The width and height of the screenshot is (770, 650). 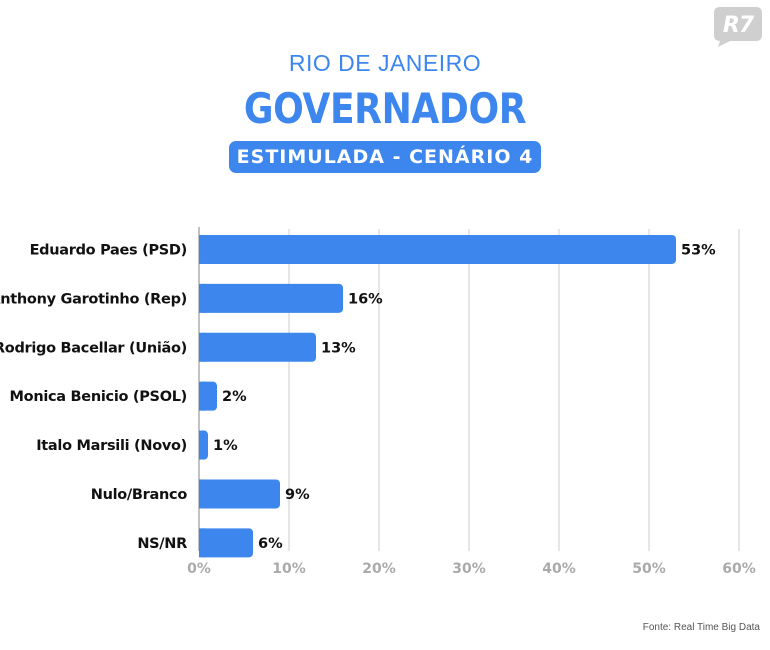 I want to click on x-tick-label: 30%, so click(x=469, y=569).